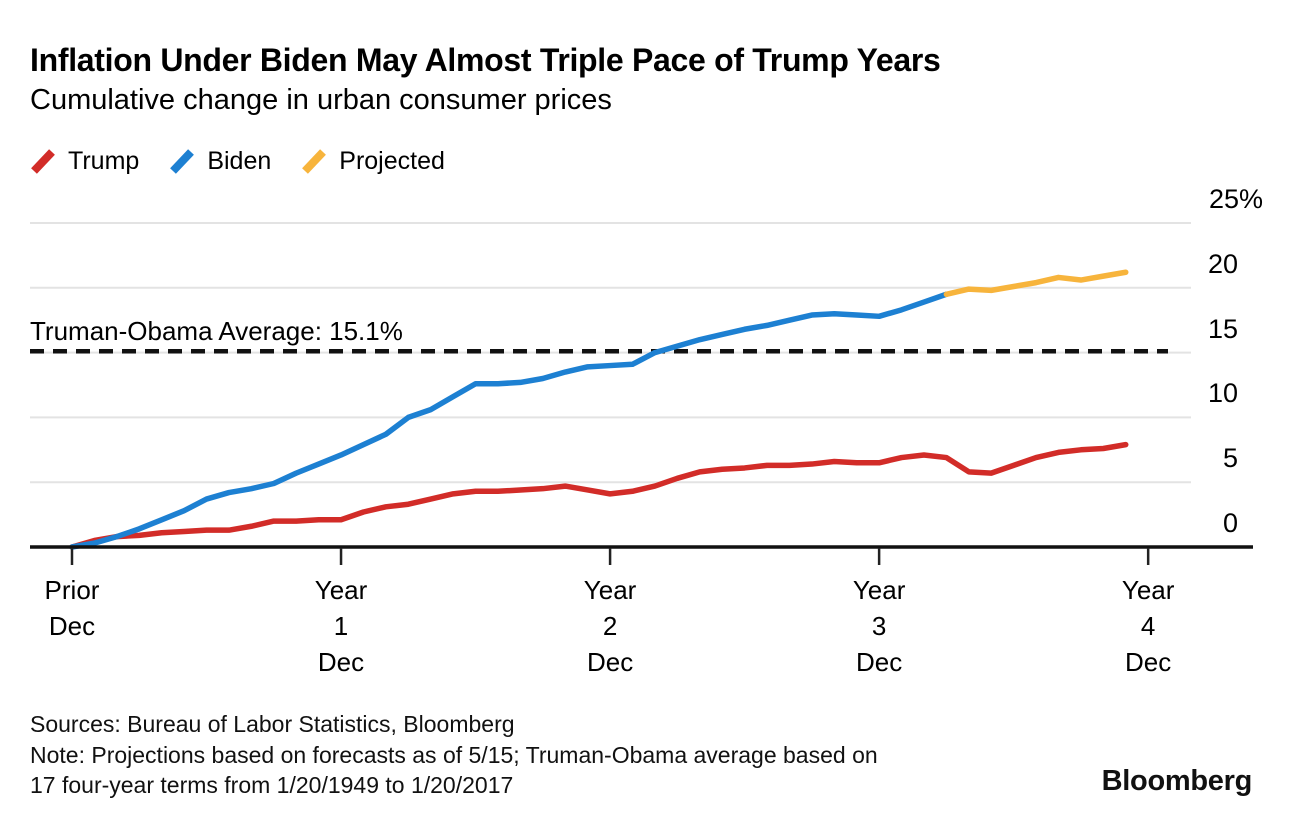 The width and height of the screenshot is (1289, 828). I want to click on legend: Trump Biden Projected, so click(237, 161).